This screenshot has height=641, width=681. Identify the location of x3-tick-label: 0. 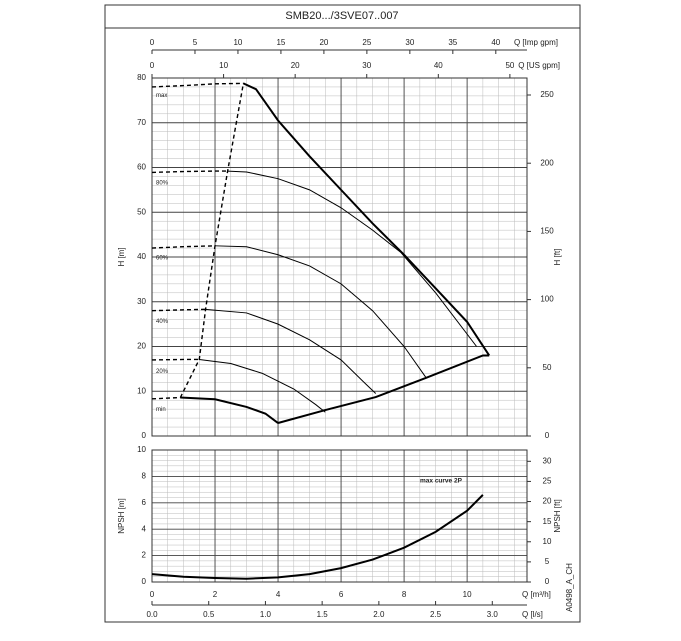
(152, 65).